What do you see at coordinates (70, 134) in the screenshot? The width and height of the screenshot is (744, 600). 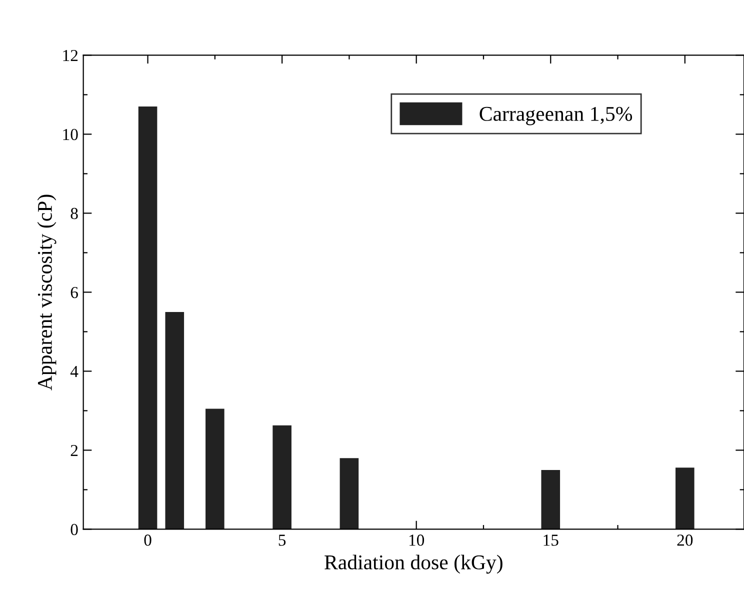 I see `y-tick-label: 10` at bounding box center [70, 134].